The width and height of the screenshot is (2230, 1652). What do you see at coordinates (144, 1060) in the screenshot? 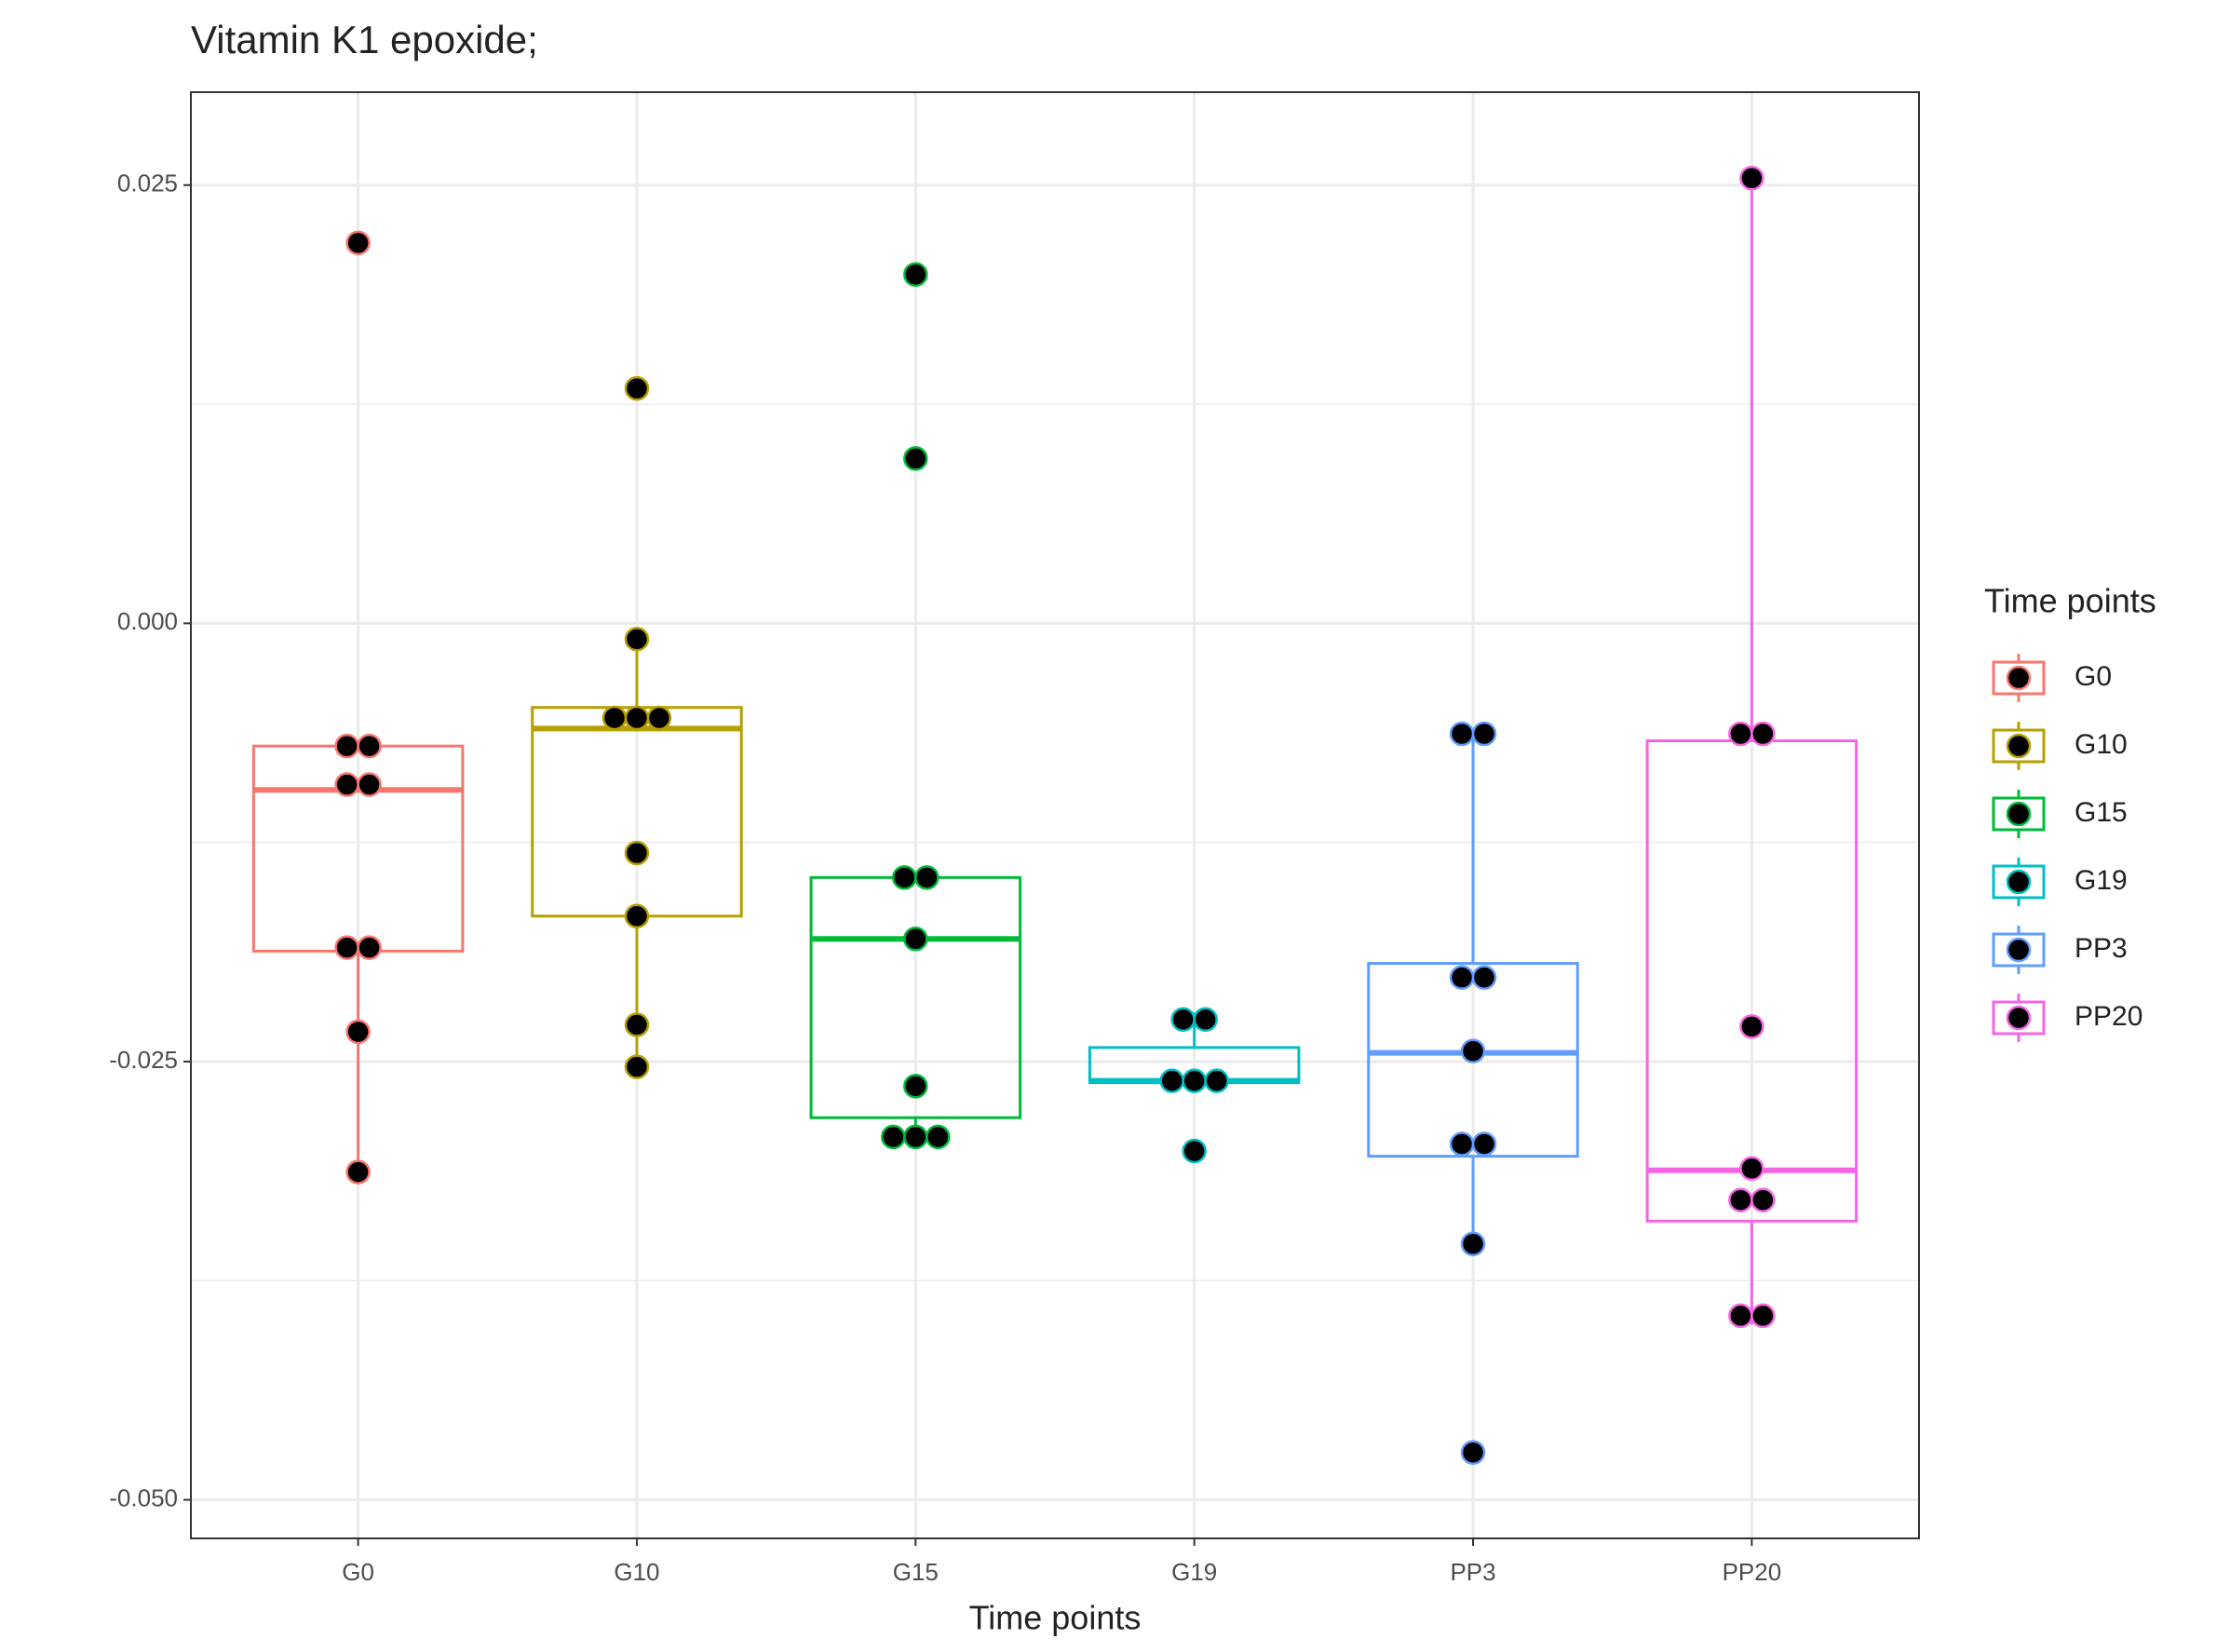
I see `y-tick-label: -0.025` at bounding box center [144, 1060].